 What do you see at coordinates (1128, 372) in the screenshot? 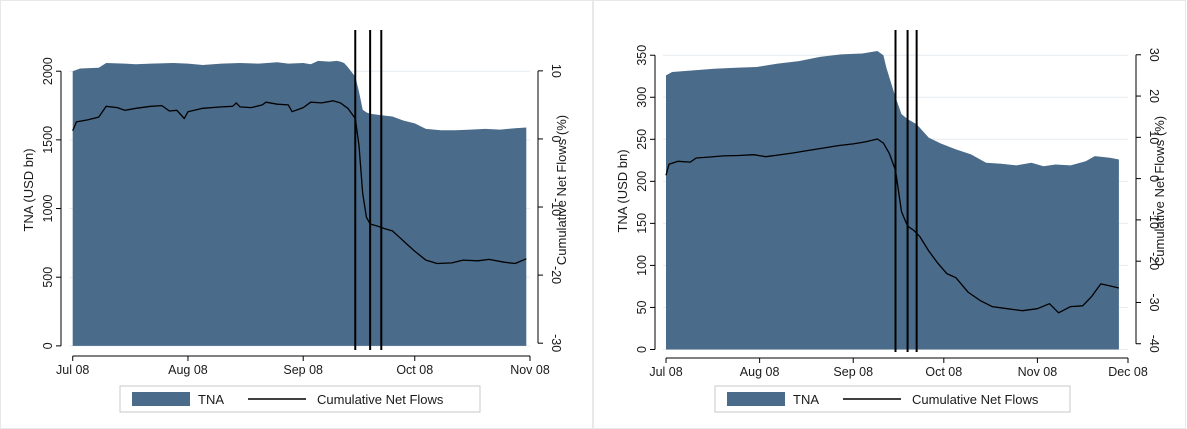
I see `x-axis-tick-label: Dec 08` at bounding box center [1128, 372].